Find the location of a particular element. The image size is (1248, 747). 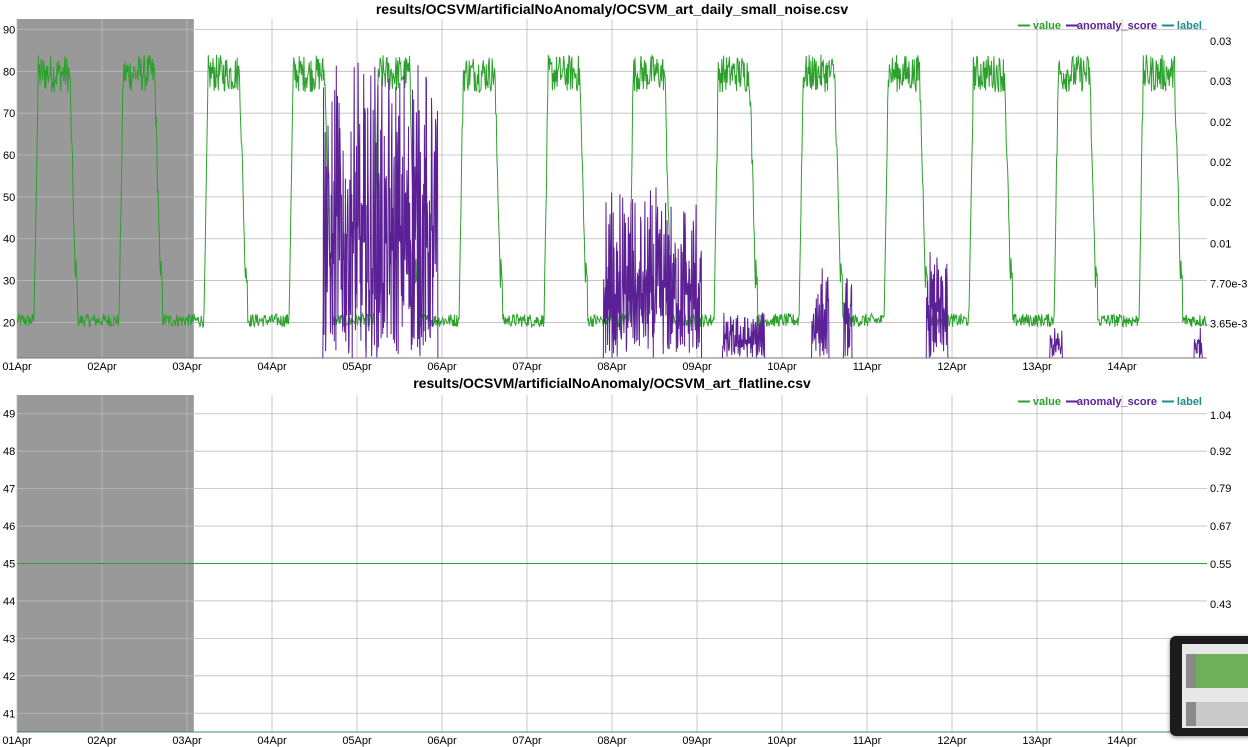

y-right-tick-label: 1.04 is located at coordinates (1220, 416).